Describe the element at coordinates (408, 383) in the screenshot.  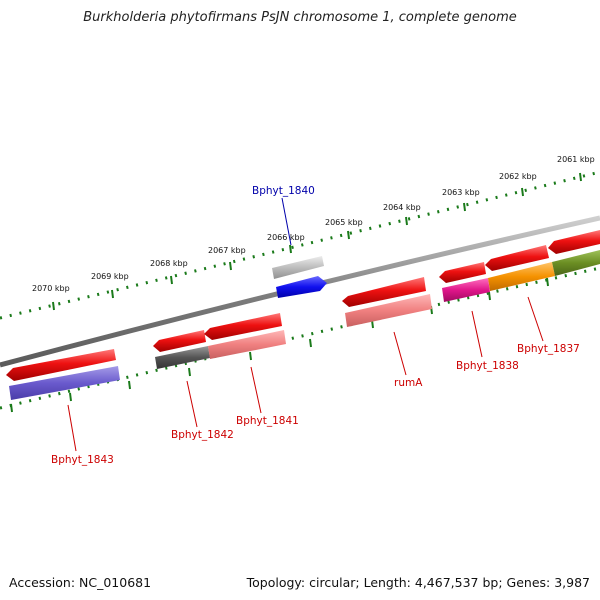
I see `gene-label-ruma: rumA` at that location.